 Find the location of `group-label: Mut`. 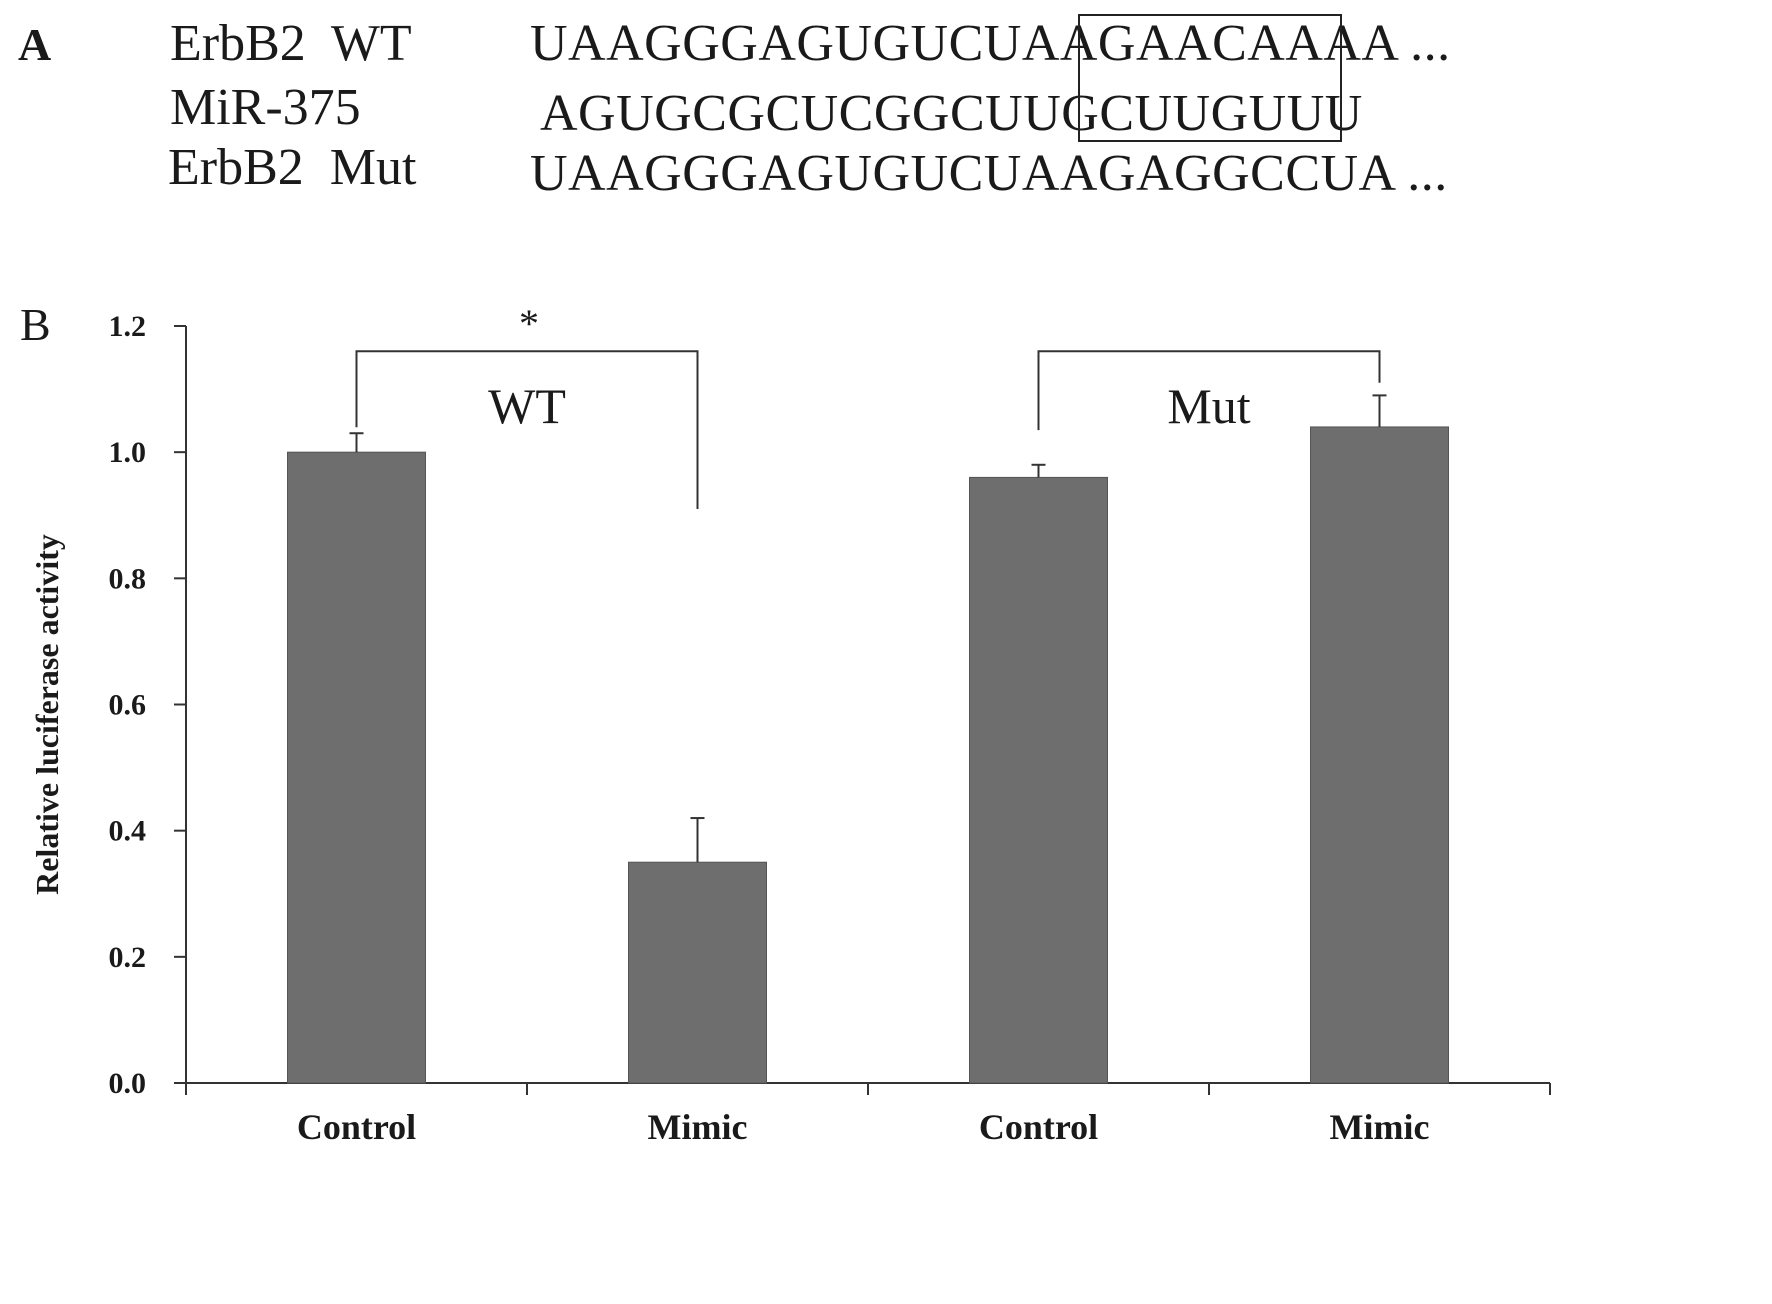

group-label: Mut is located at coordinates (1208, 406).